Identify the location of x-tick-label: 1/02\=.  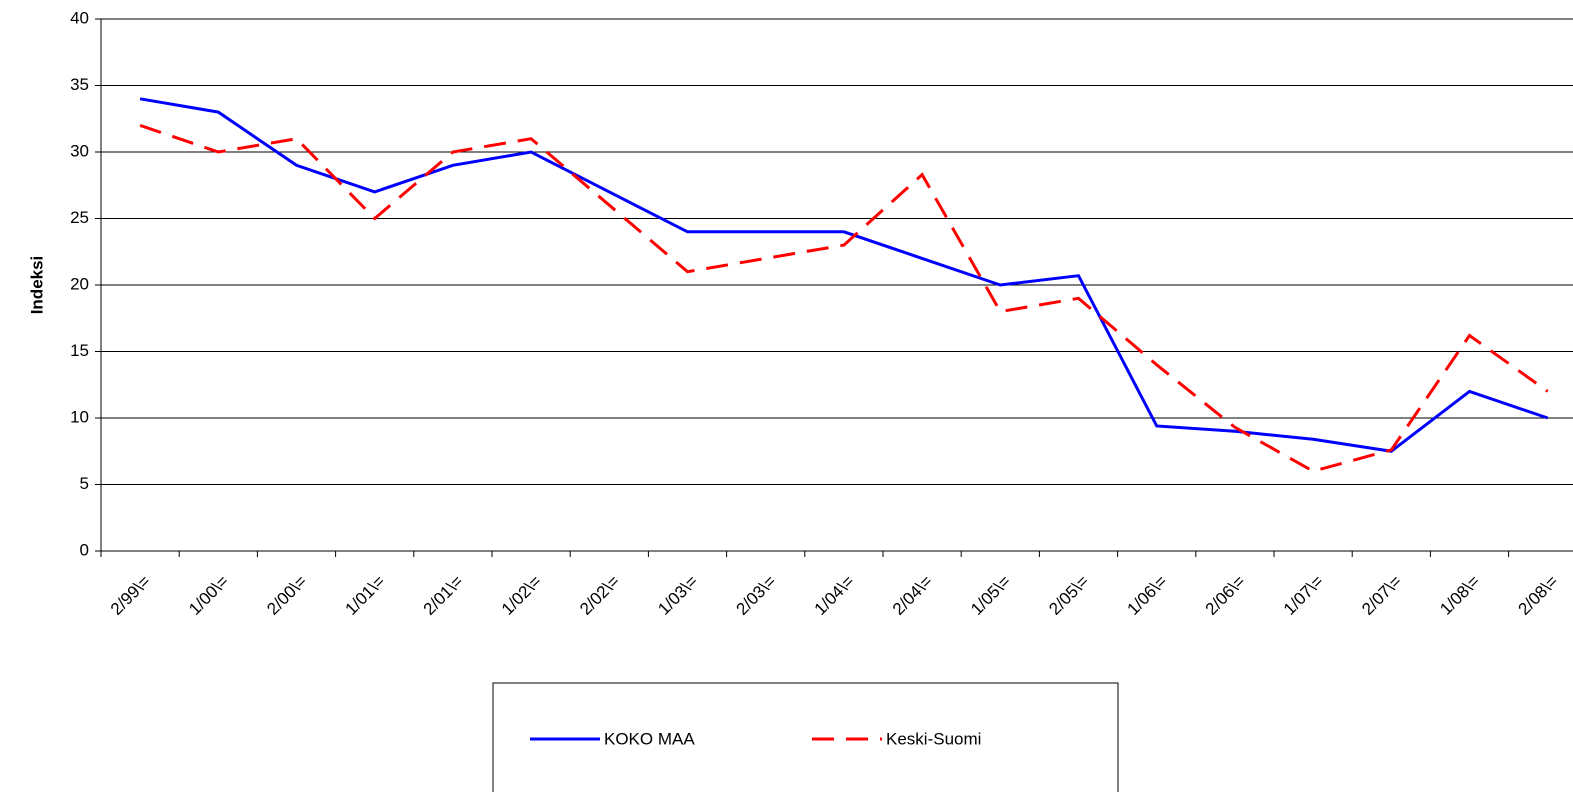
(521, 595).